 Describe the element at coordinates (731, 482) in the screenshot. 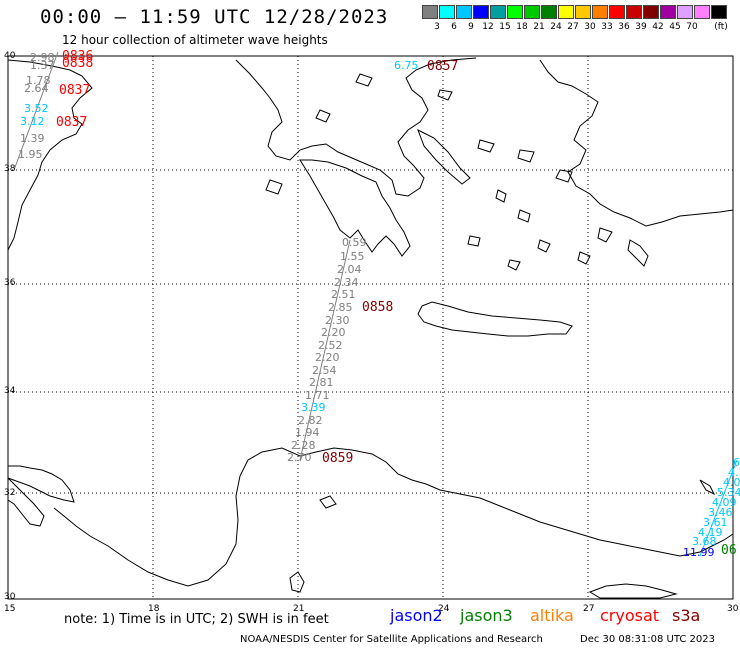

I see `wave-height-value: 4.0` at that location.